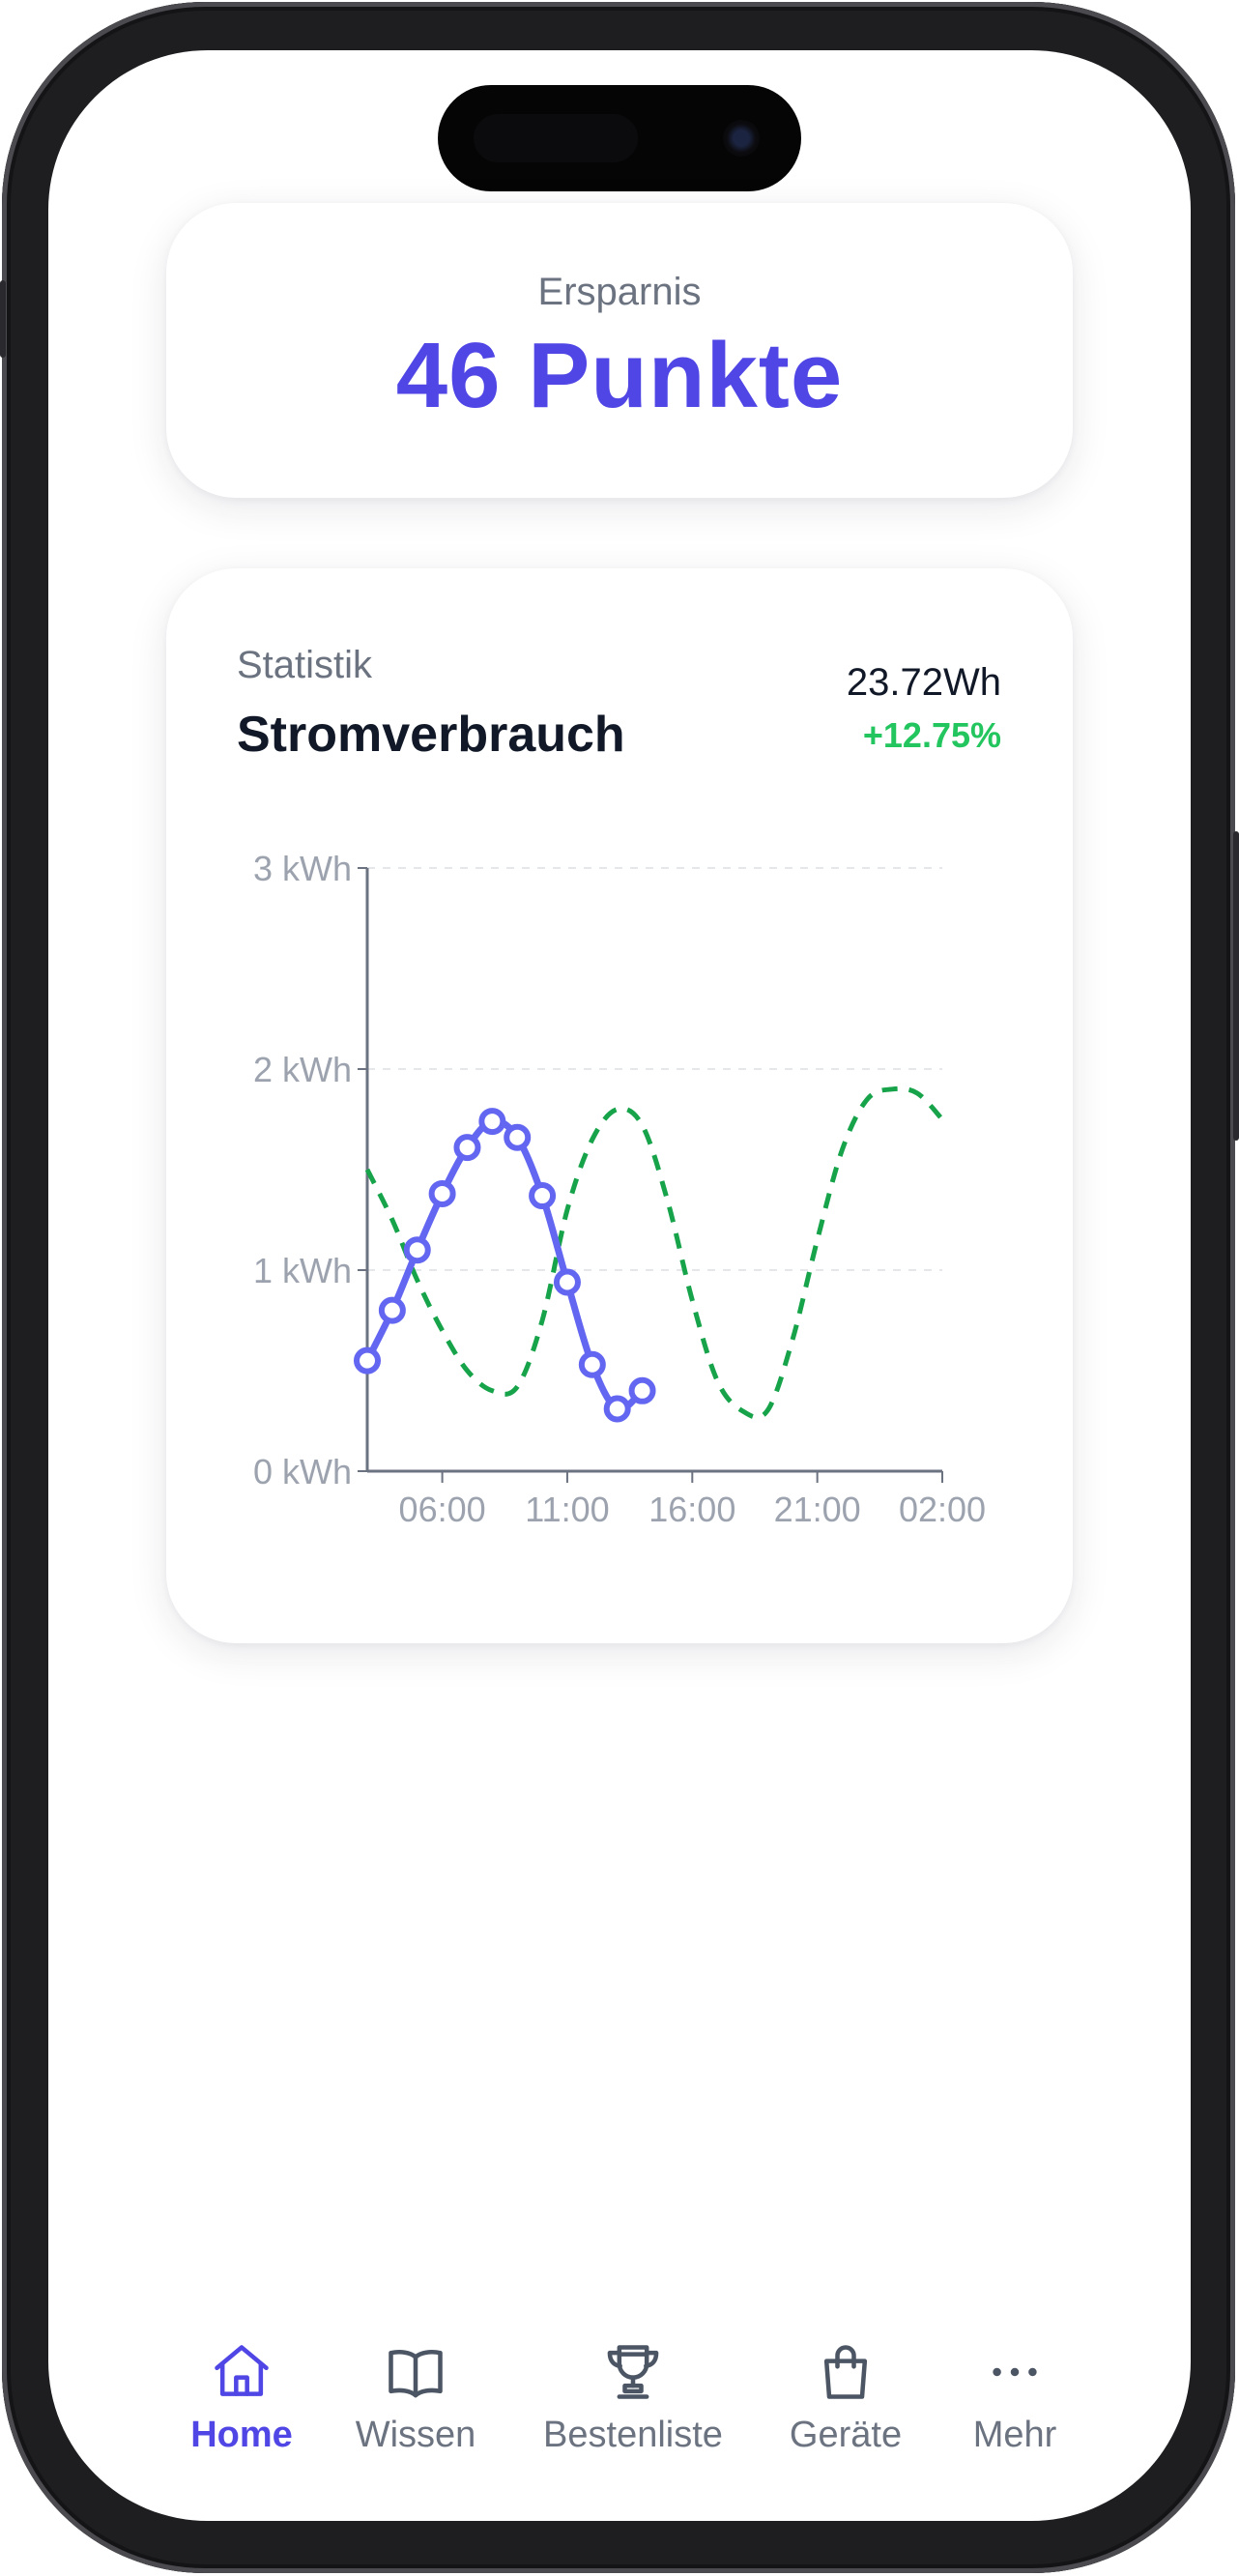  What do you see at coordinates (633, 2435) in the screenshot?
I see `tab-bestenliste-label: Bestenliste` at bounding box center [633, 2435].